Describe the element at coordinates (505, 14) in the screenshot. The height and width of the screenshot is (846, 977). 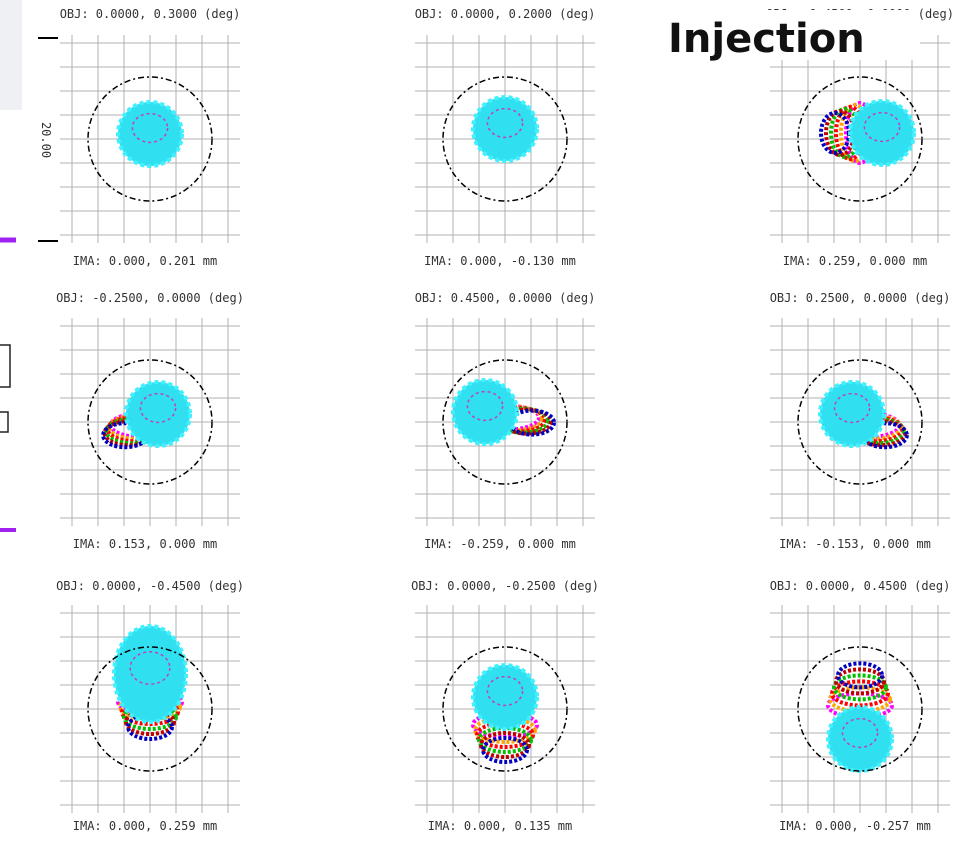
I see `field-label: OBJ: 0.0000, 0.2000 (deg)` at that location.